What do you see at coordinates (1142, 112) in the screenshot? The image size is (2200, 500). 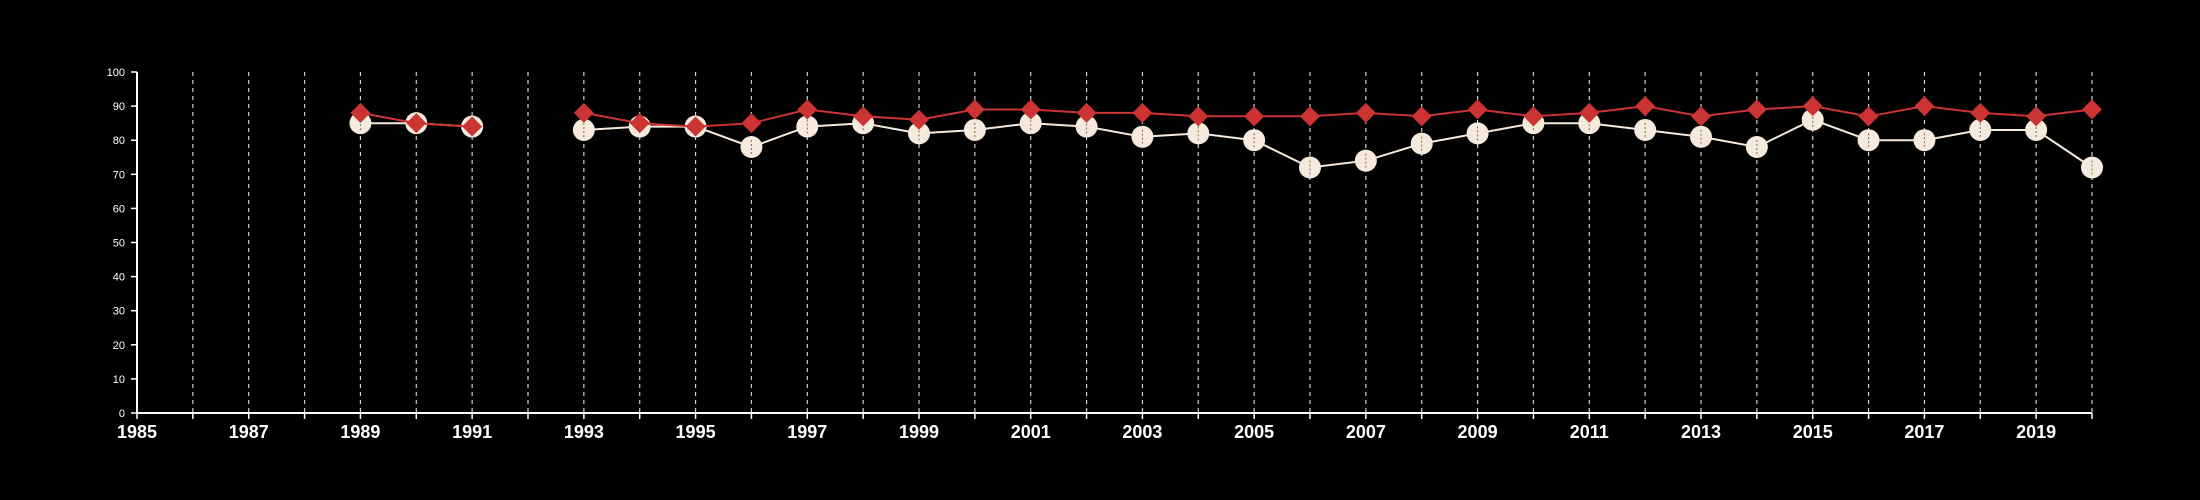 I see `point-diamond-2003` at bounding box center [1142, 112].